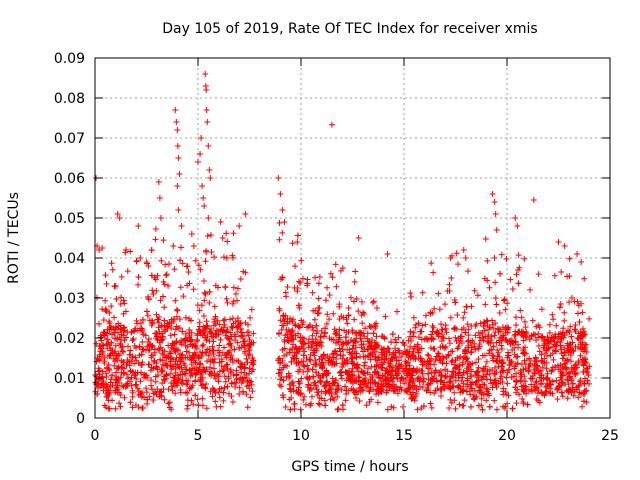 This screenshot has width=640, height=480. Describe the element at coordinates (301, 436) in the screenshot. I see `x-tick-label: 10` at that location.